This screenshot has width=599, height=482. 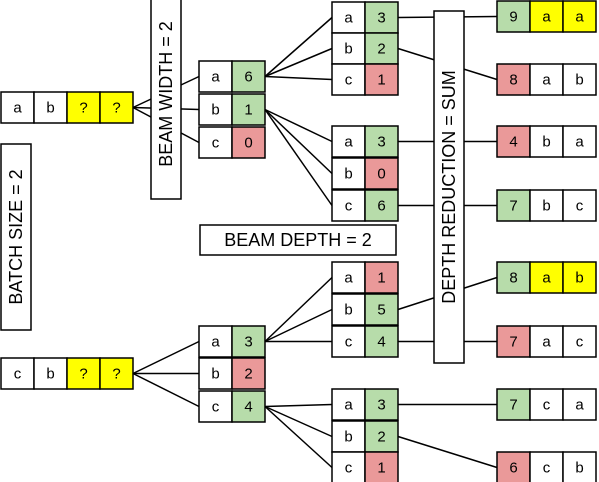 What do you see at coordinates (166, 94) in the screenshot?
I see `beam-width-text: BEAM WIDTH = 2` at bounding box center [166, 94].